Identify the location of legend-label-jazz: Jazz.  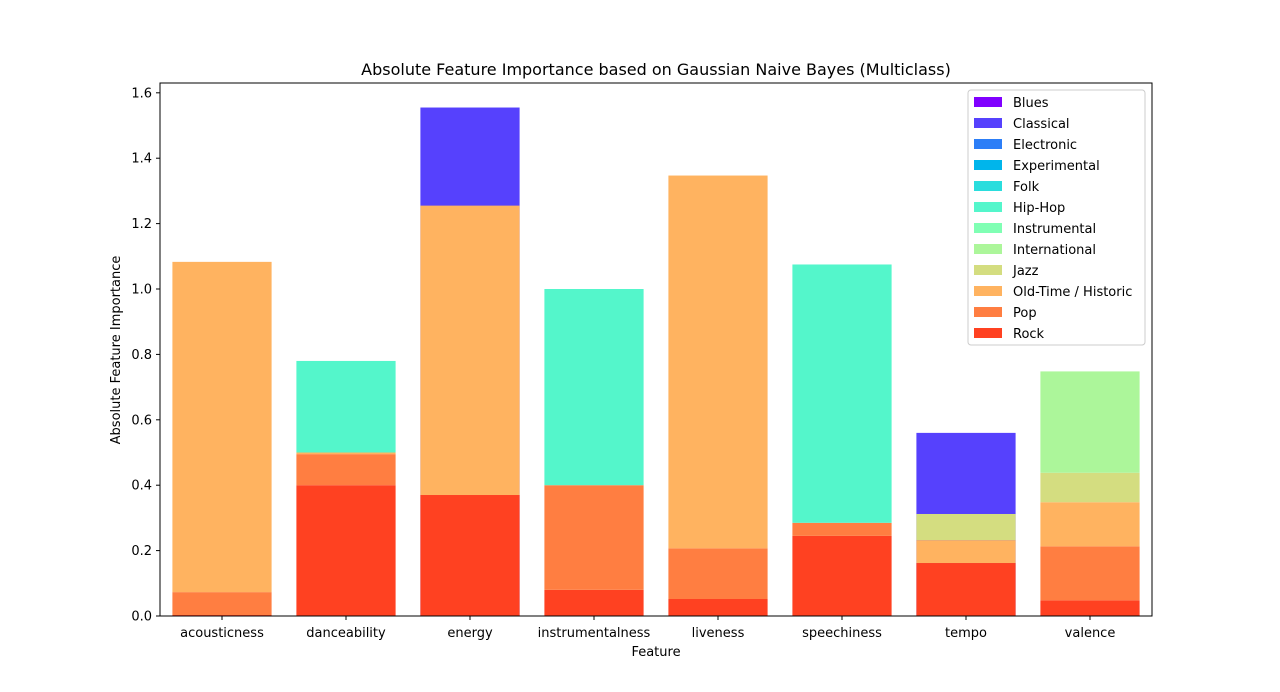
(1025, 271).